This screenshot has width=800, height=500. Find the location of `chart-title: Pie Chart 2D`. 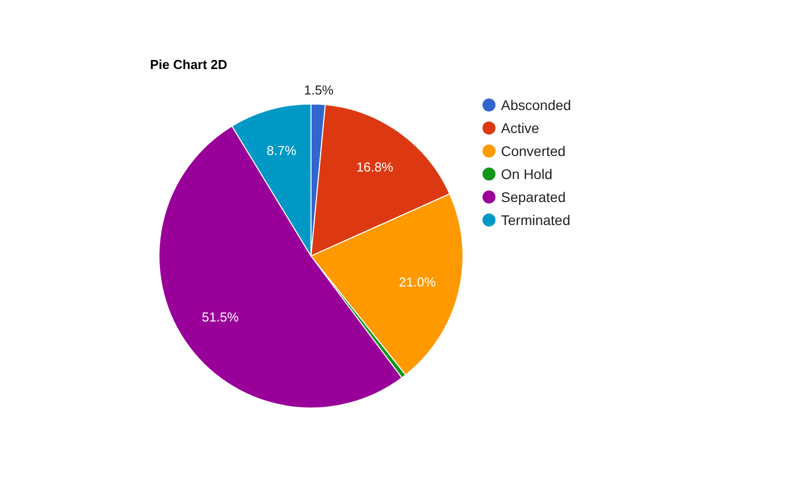

chart-title: Pie Chart 2D is located at coordinates (189, 64).